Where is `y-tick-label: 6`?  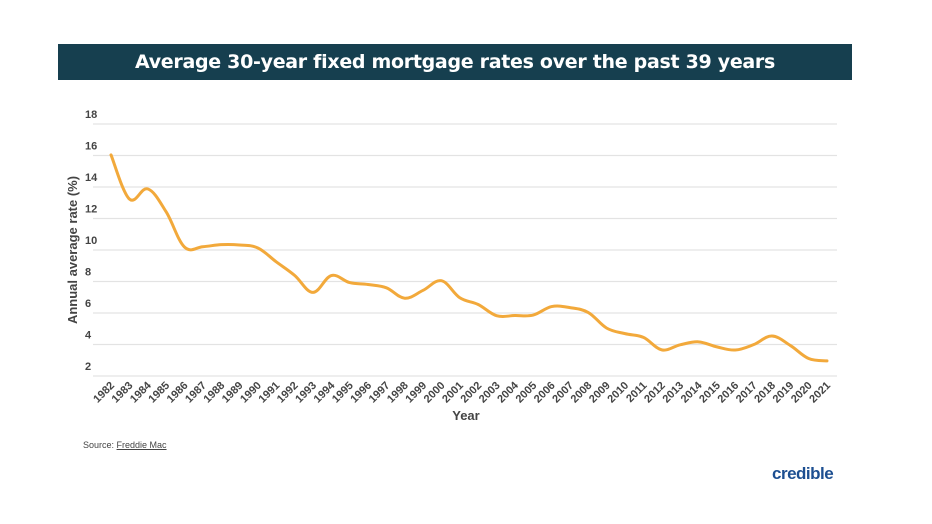 y-tick-label: 6 is located at coordinates (88, 304).